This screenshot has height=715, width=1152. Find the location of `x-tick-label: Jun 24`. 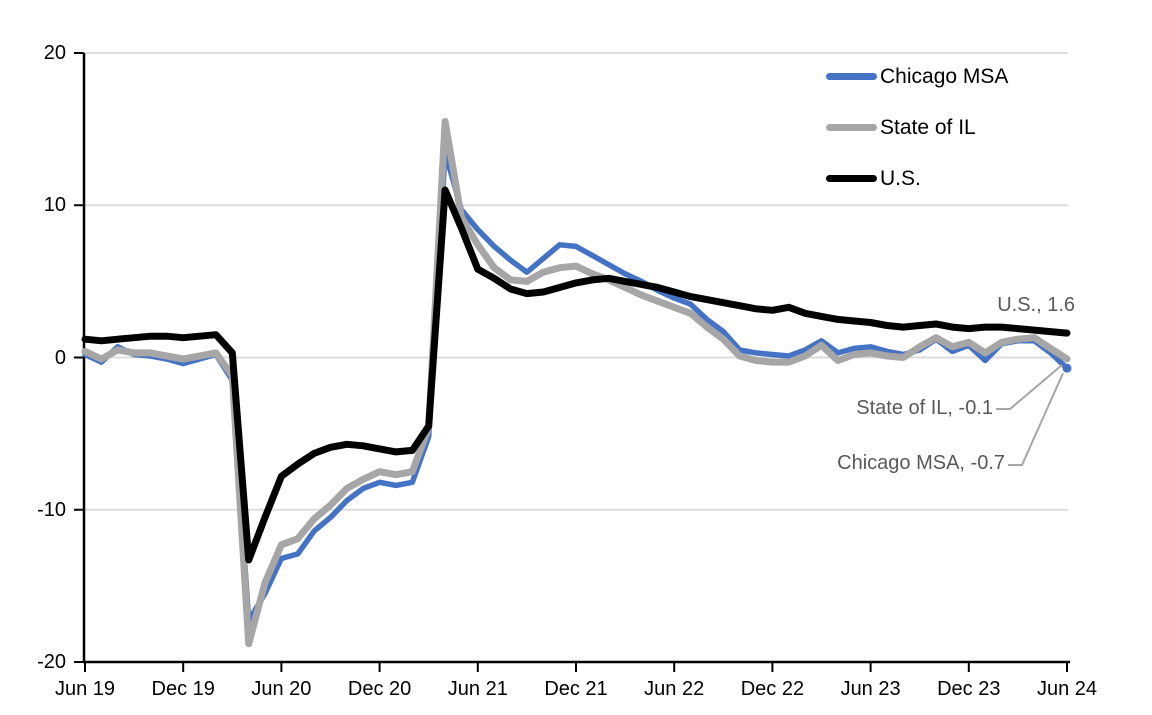

x-tick-label: Jun 24 is located at coordinates (1067, 689).